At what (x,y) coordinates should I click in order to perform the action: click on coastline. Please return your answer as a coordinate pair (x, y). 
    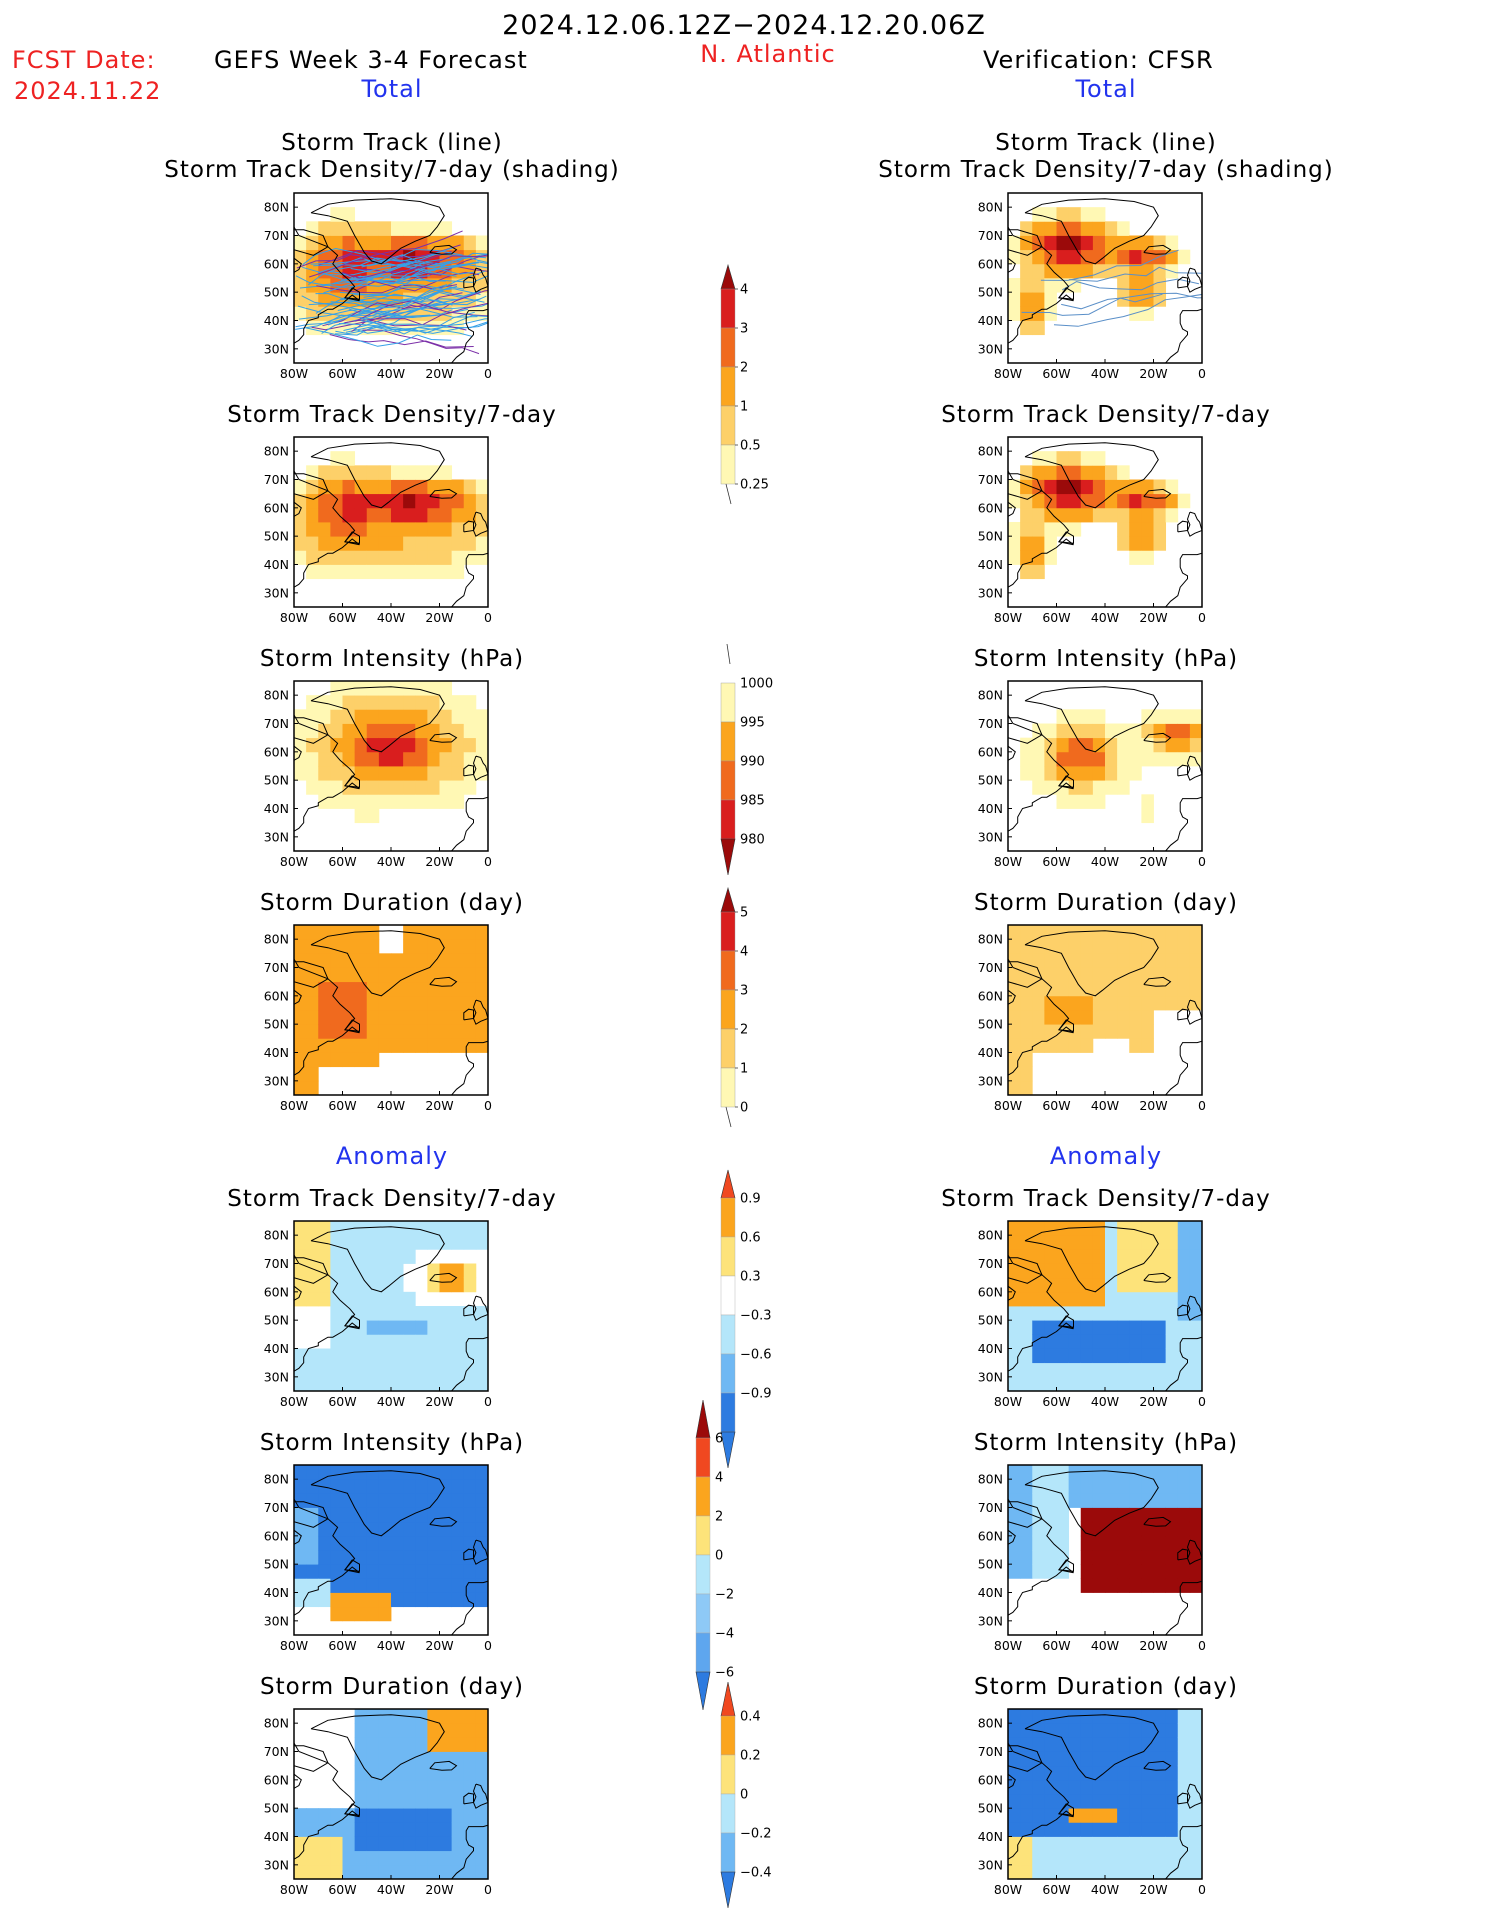
    Looking at the image, I should click on (1105, 768).